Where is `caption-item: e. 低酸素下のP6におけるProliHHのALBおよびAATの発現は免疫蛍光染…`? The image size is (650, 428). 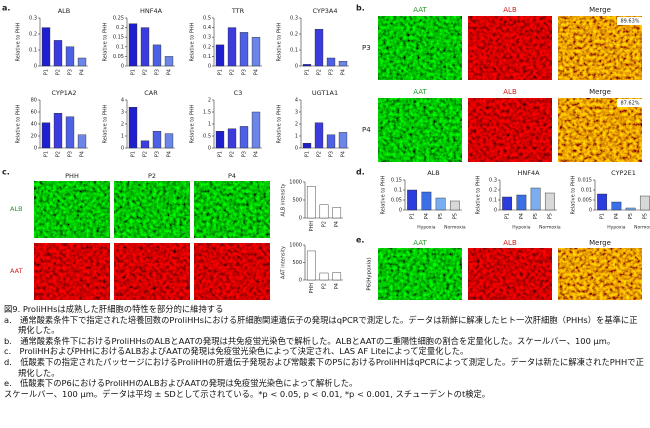
caption-item: e. 低酸素下のP6におけるProliHHのALBおよびAATの発現は免疫蛍光染… is located at coordinates (181, 383).